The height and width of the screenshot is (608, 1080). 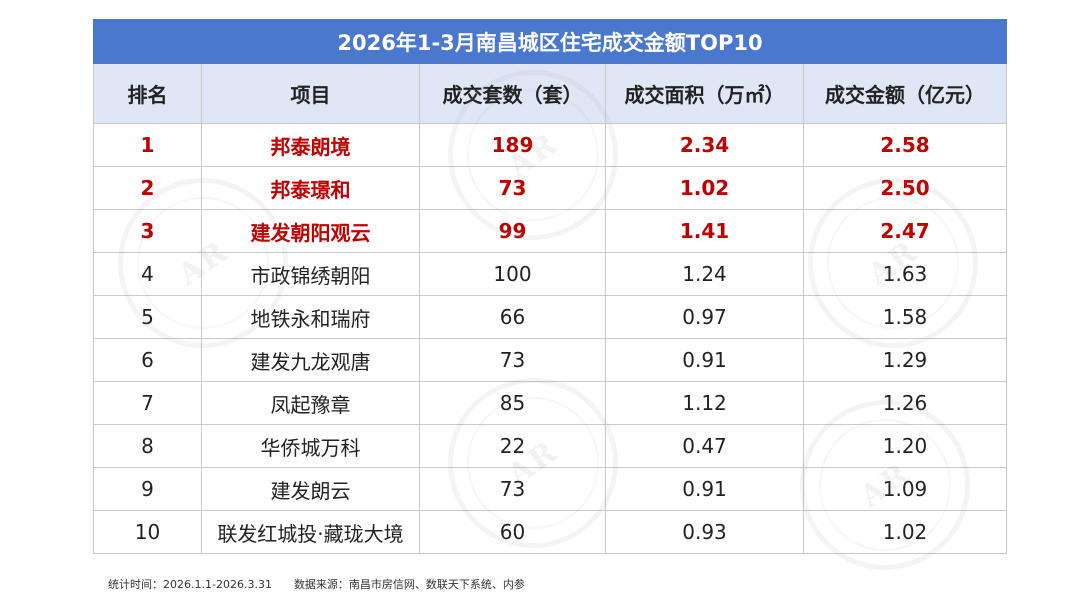 I want to click on cell-amount: 1.26, so click(x=905, y=403).